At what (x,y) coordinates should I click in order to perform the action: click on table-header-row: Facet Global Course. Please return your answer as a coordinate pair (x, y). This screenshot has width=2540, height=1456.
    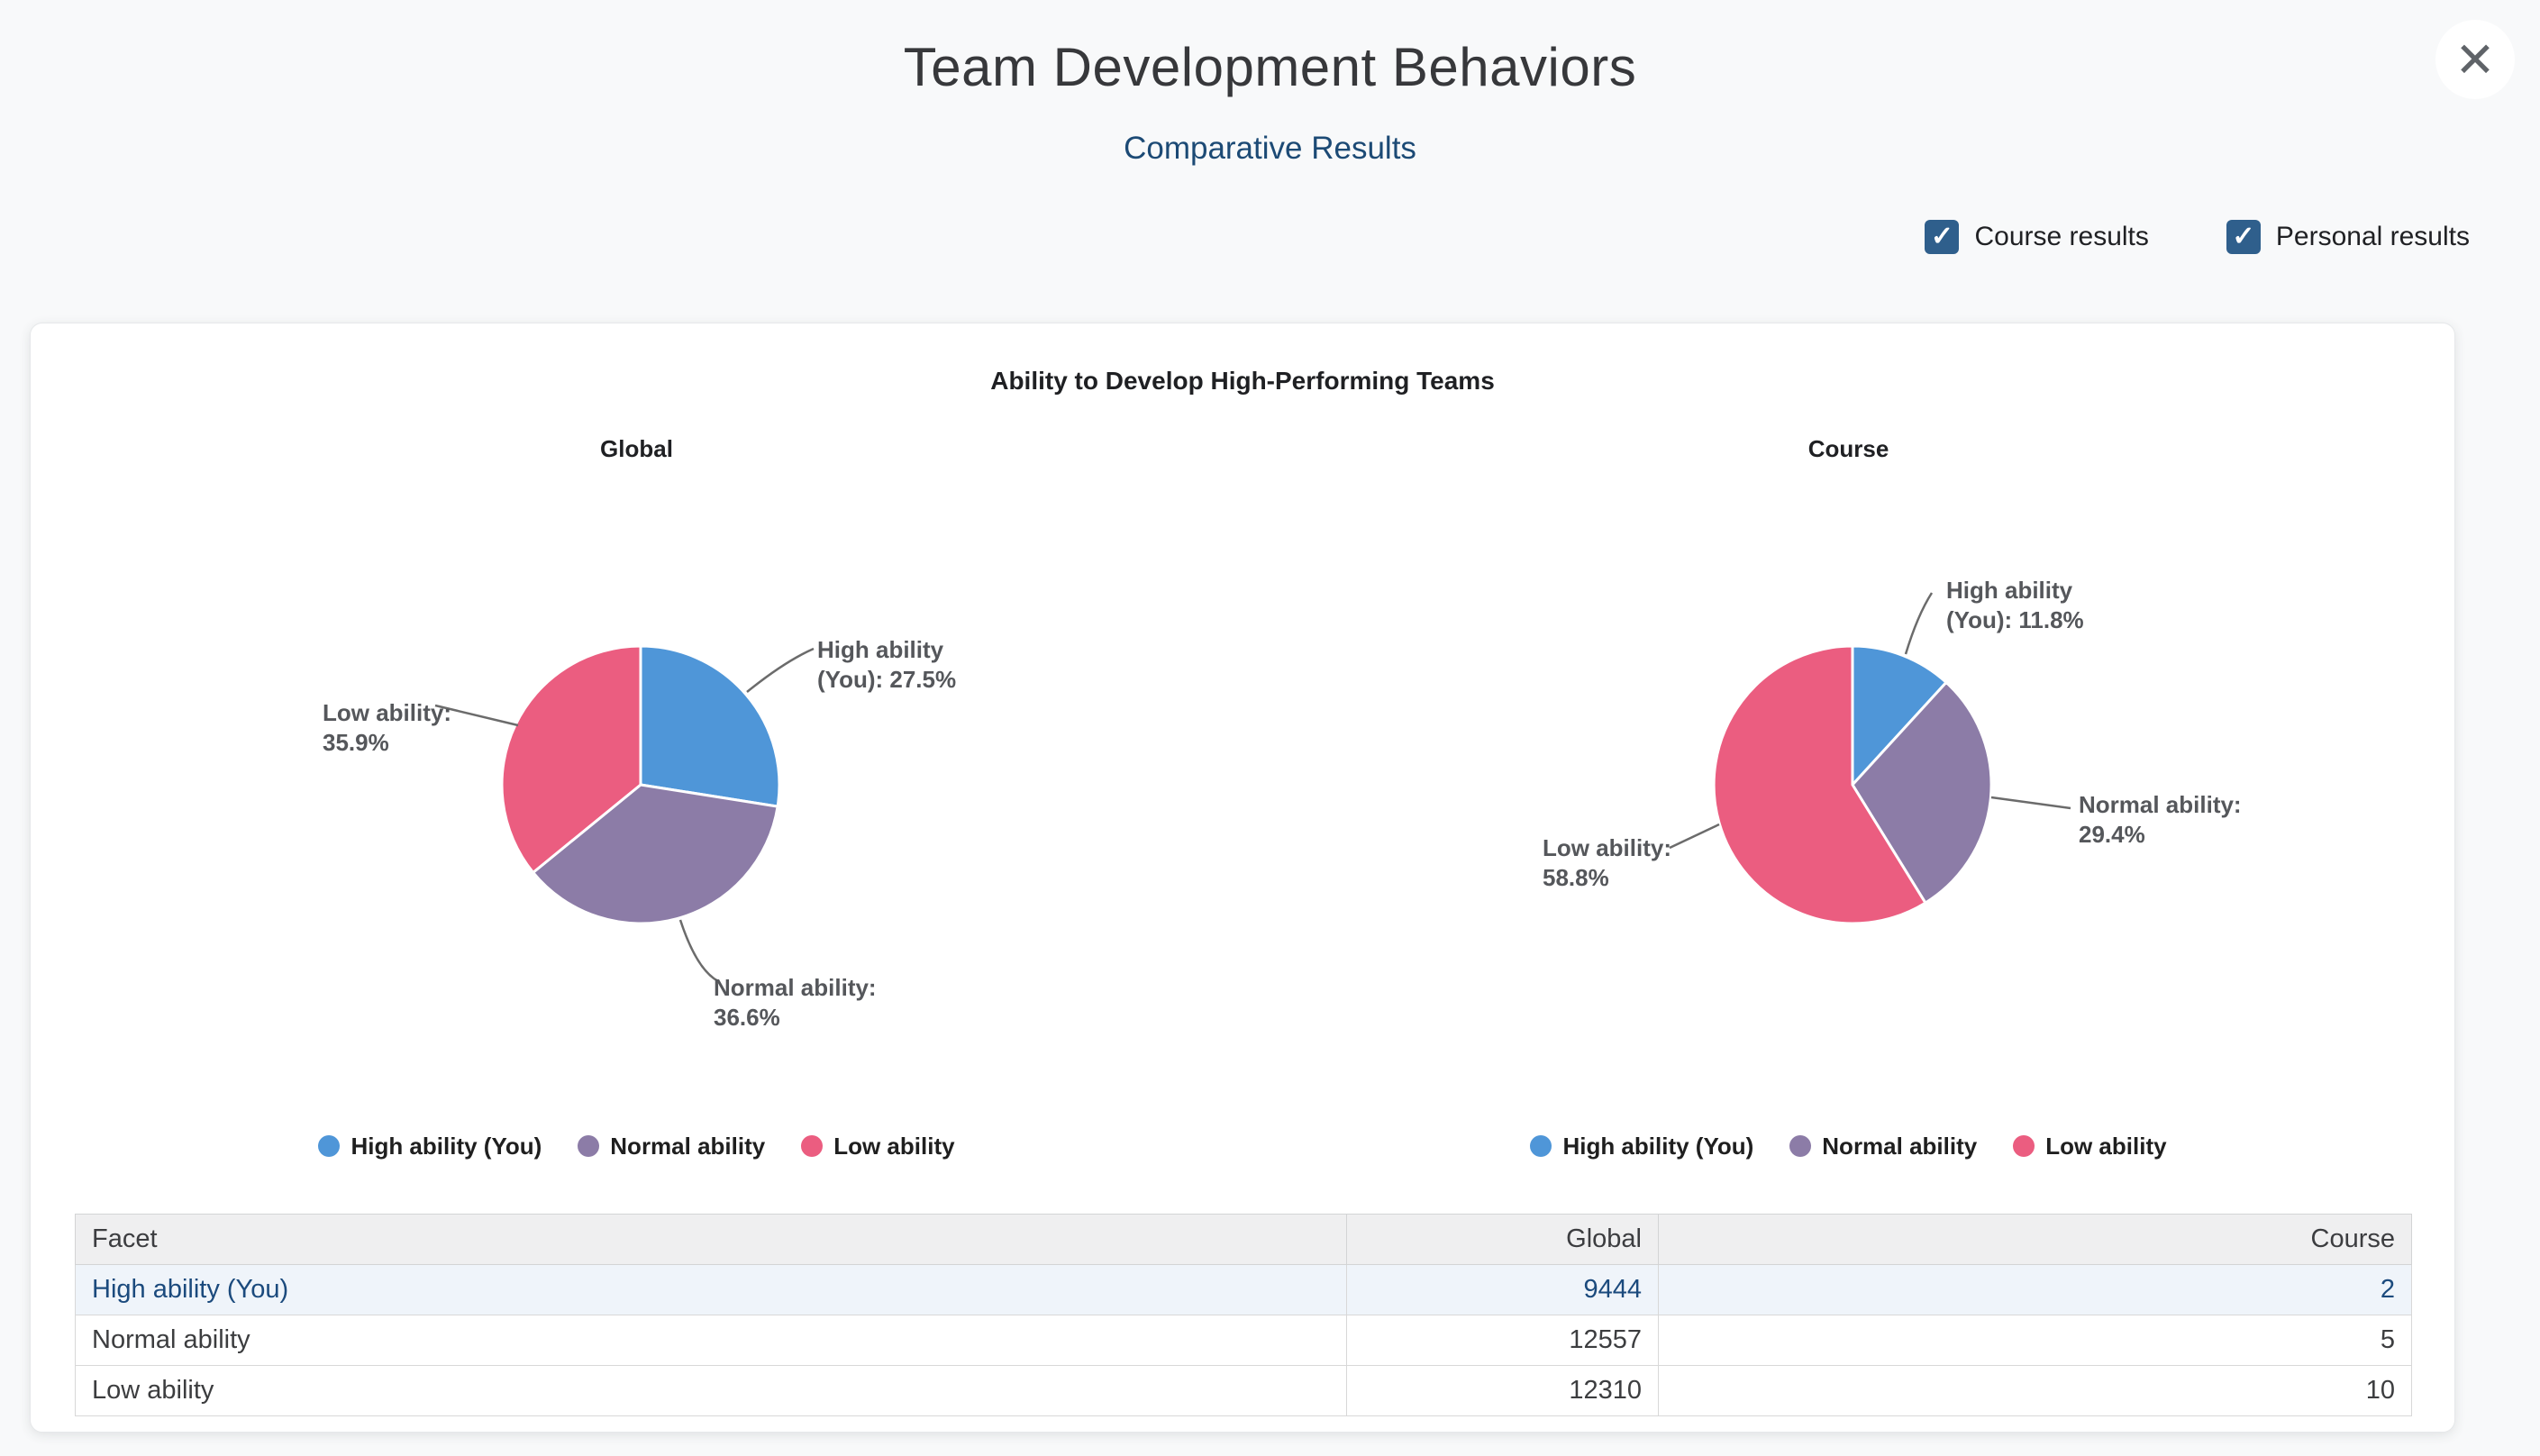
    Looking at the image, I should click on (1243, 1240).